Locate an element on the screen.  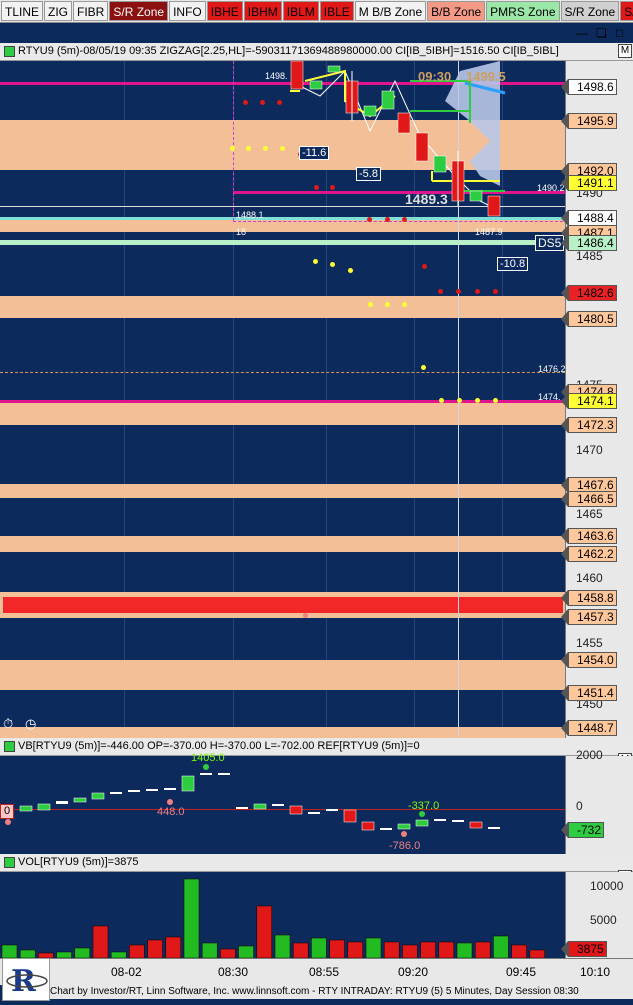
price-axis-tick: 1460 is located at coordinates (589, 578).